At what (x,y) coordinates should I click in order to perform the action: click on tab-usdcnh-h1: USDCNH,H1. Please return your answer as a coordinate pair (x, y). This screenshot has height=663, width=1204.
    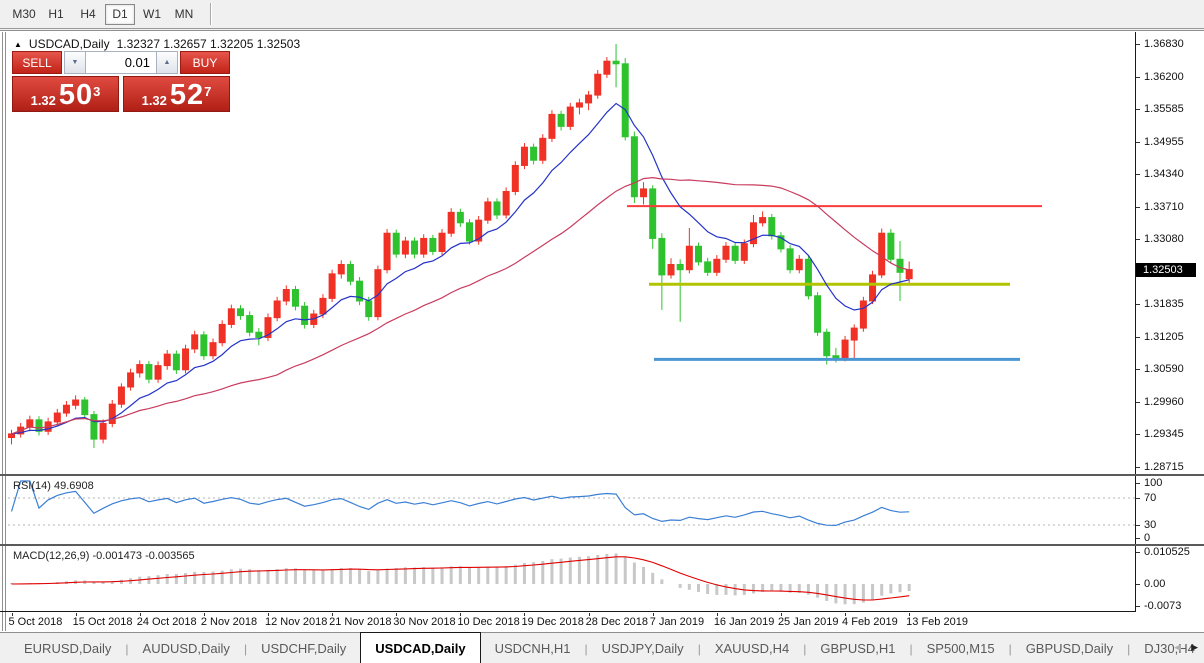
    Looking at the image, I should click on (532, 648).